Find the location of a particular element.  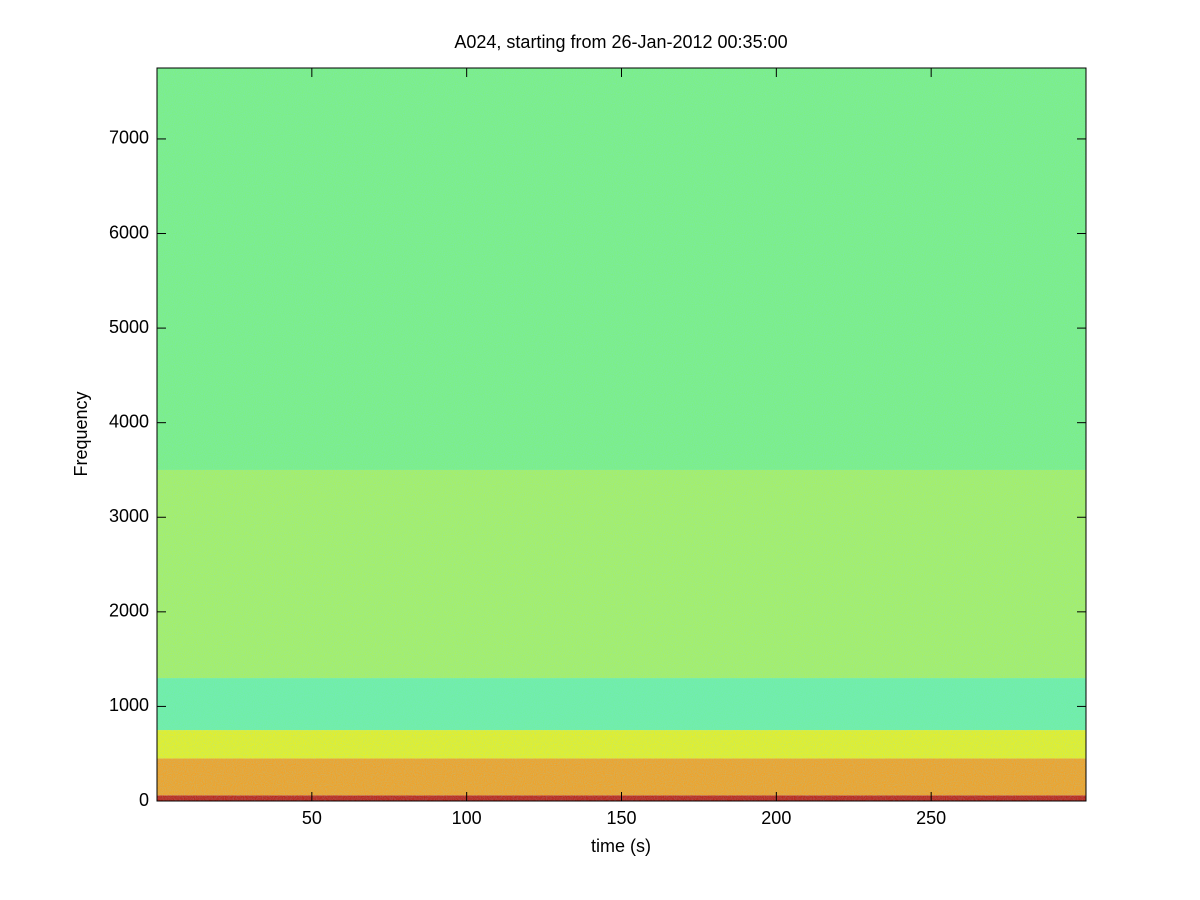

y-tick-label: 5000 is located at coordinates (129, 327).